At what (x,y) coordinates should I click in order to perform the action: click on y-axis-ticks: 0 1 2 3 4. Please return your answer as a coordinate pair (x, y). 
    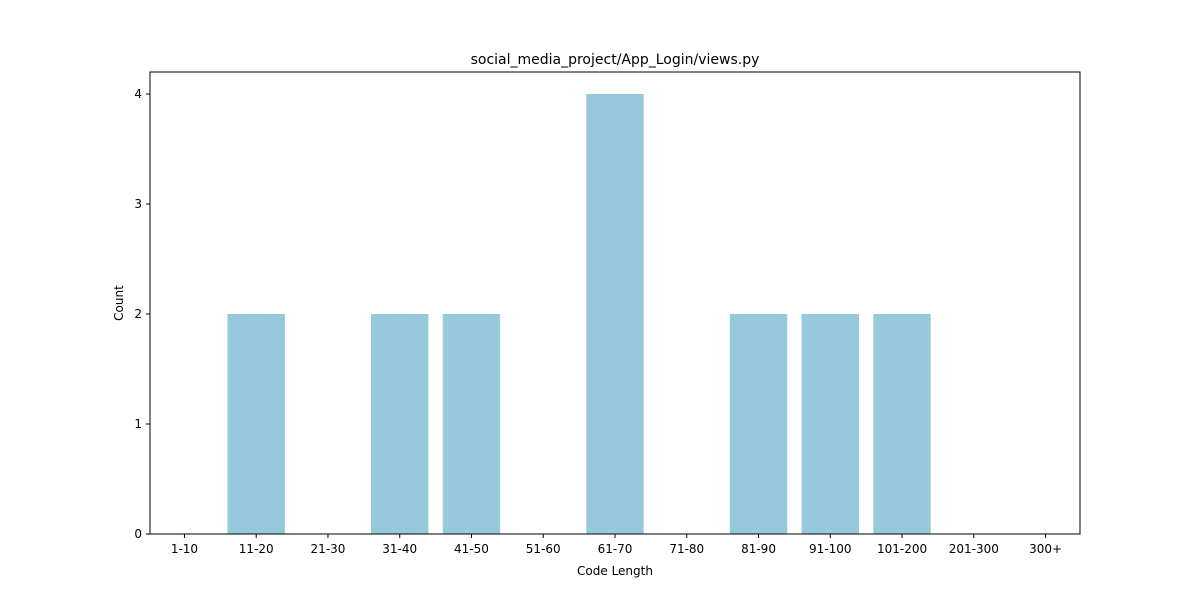
    Looking at the image, I should click on (142, 314).